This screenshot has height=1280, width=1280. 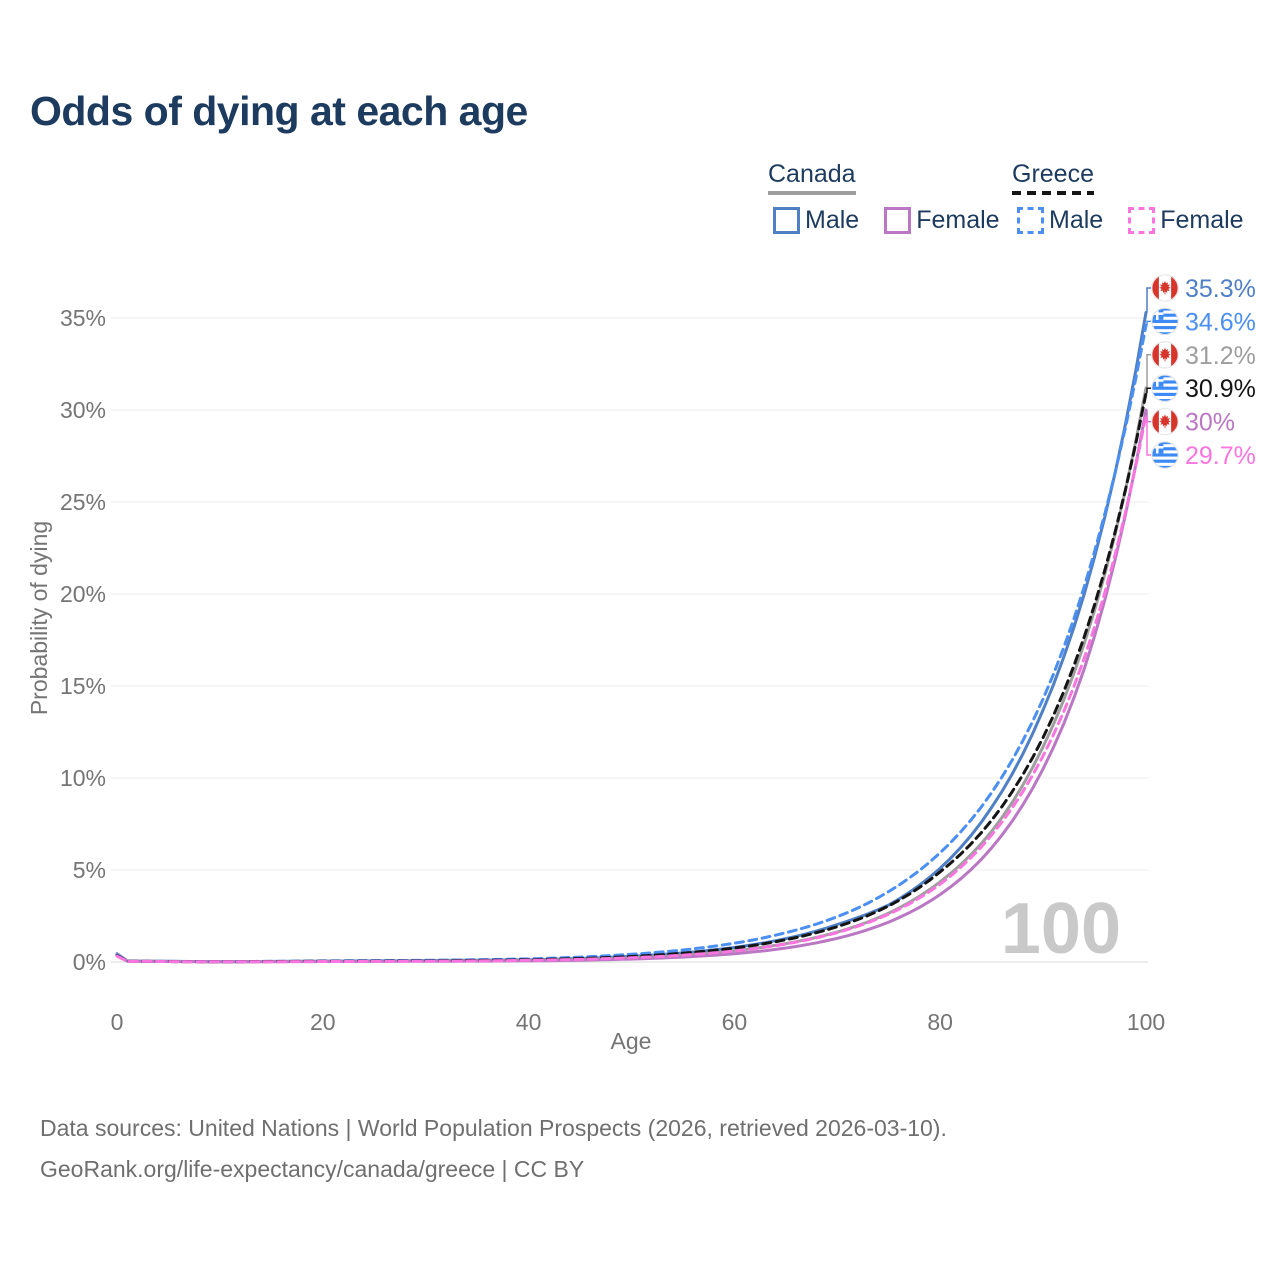 I want to click on legend: Canada Male Female Greece Male, so click(x=640, y=205).